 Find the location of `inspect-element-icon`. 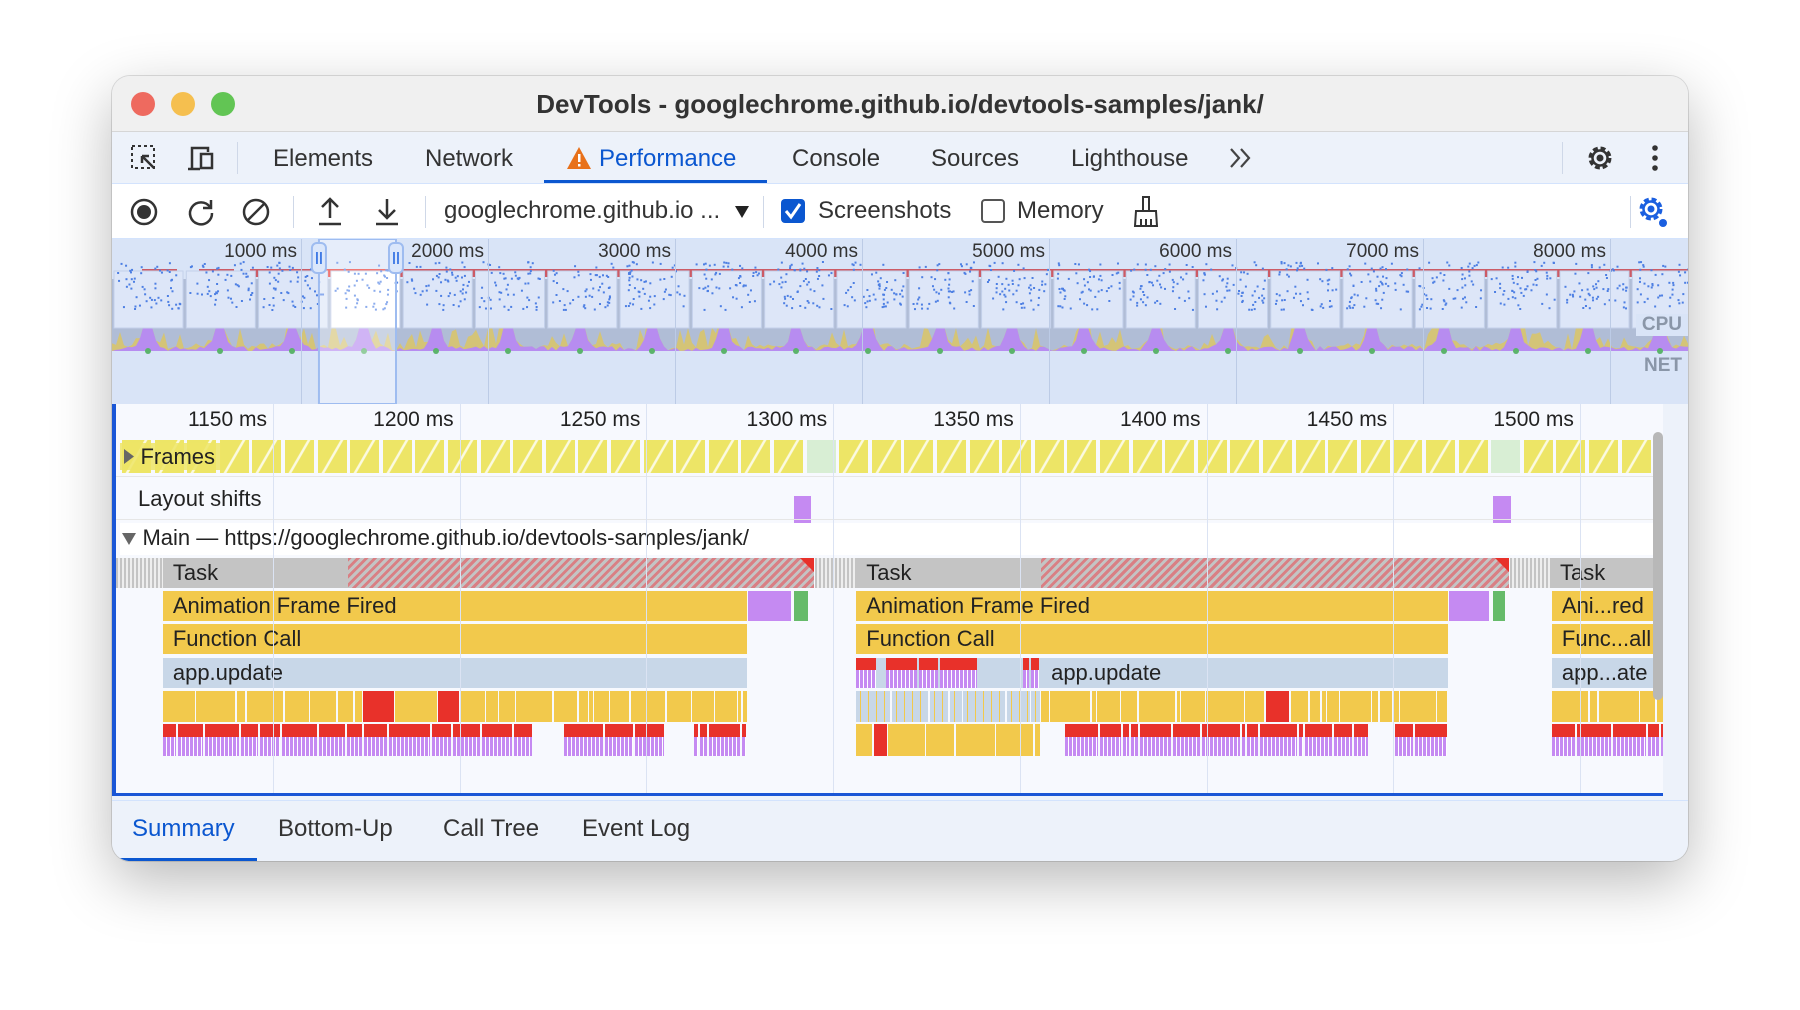

inspect-element-icon is located at coordinates (144, 158).